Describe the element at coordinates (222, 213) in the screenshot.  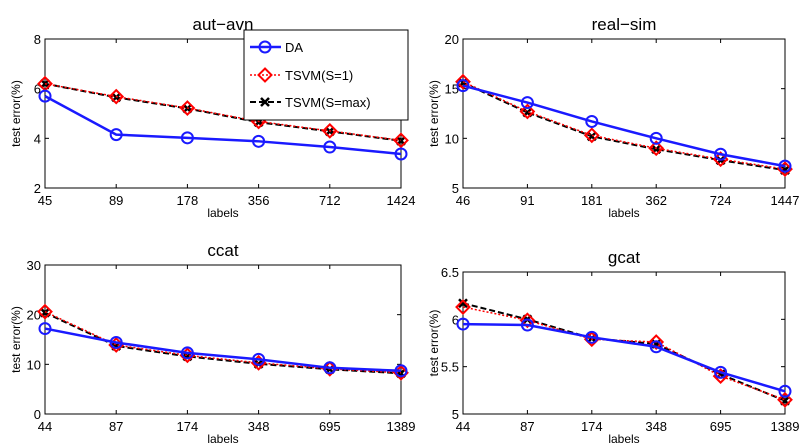
I see `chart-1-xlabel: labels` at that location.